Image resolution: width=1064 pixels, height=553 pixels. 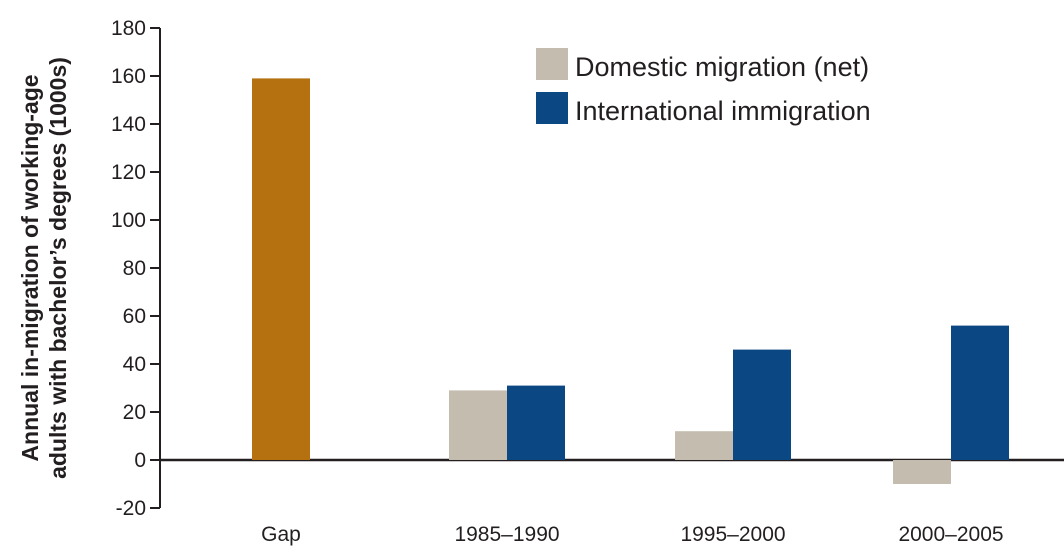 What do you see at coordinates (128, 28) in the screenshot?
I see `y-tick-label: 180` at bounding box center [128, 28].